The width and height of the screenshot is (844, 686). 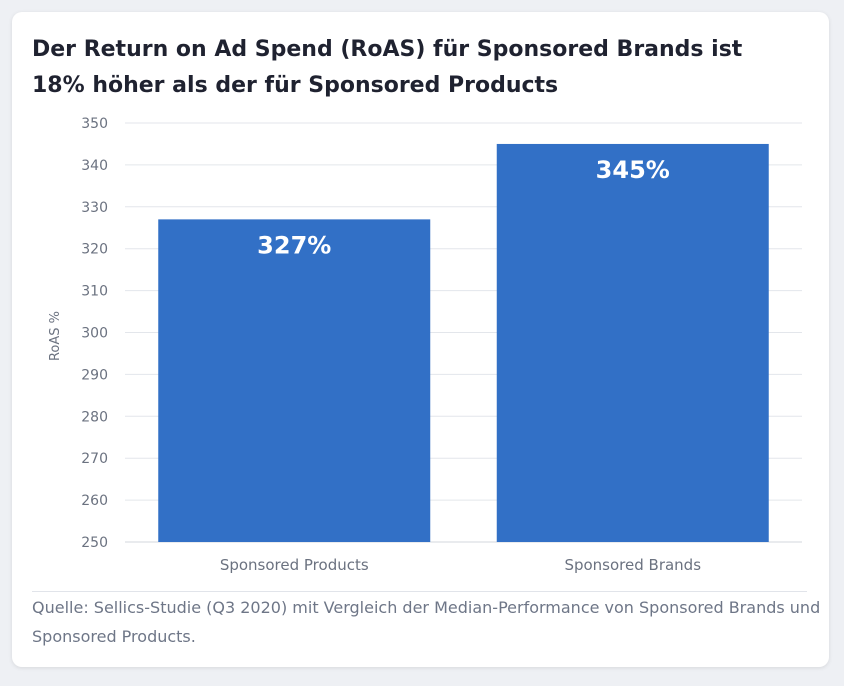 I want to click on data-labels: 327% 345%, so click(x=463, y=207).